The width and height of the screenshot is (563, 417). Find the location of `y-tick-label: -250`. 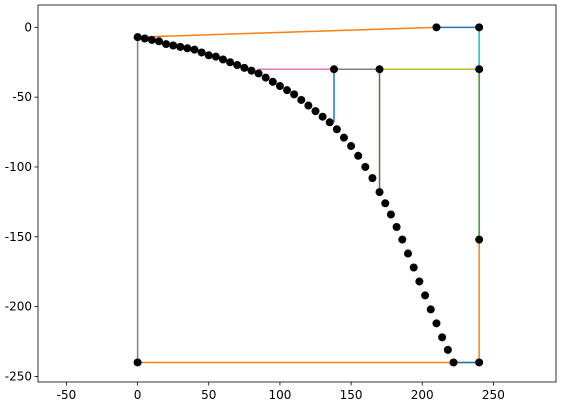

y-tick-label: -250 is located at coordinates (18, 376).